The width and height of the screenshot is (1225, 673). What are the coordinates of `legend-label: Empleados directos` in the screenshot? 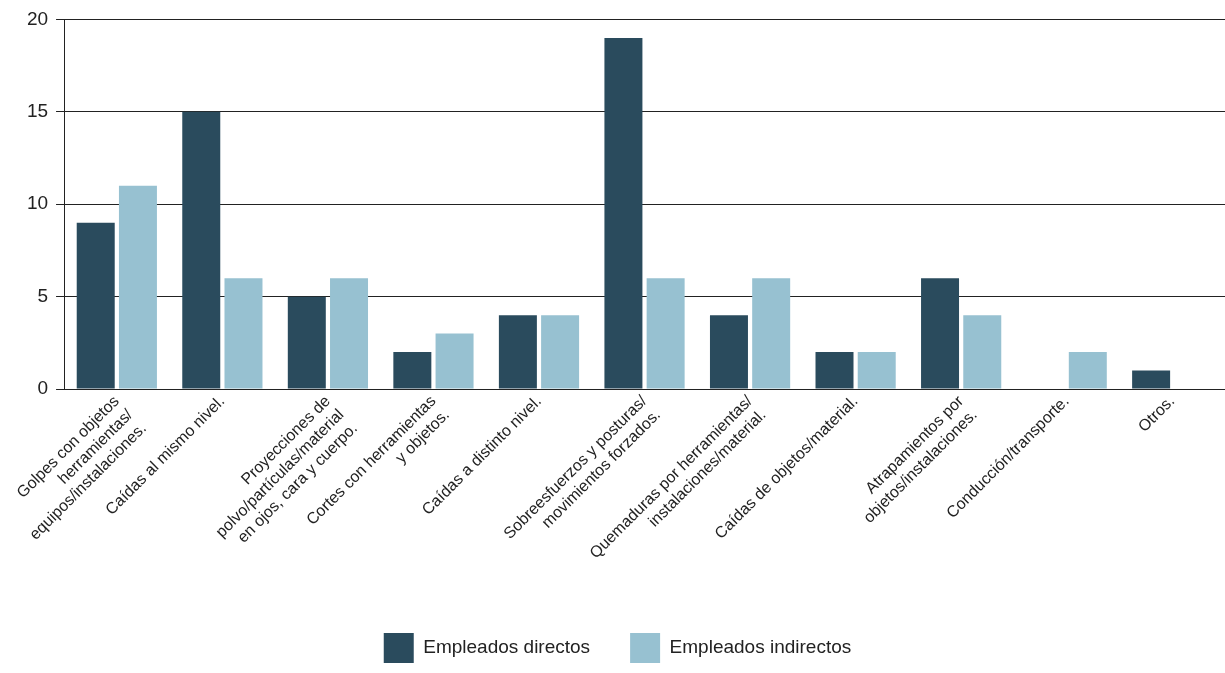 It's located at (507, 647).